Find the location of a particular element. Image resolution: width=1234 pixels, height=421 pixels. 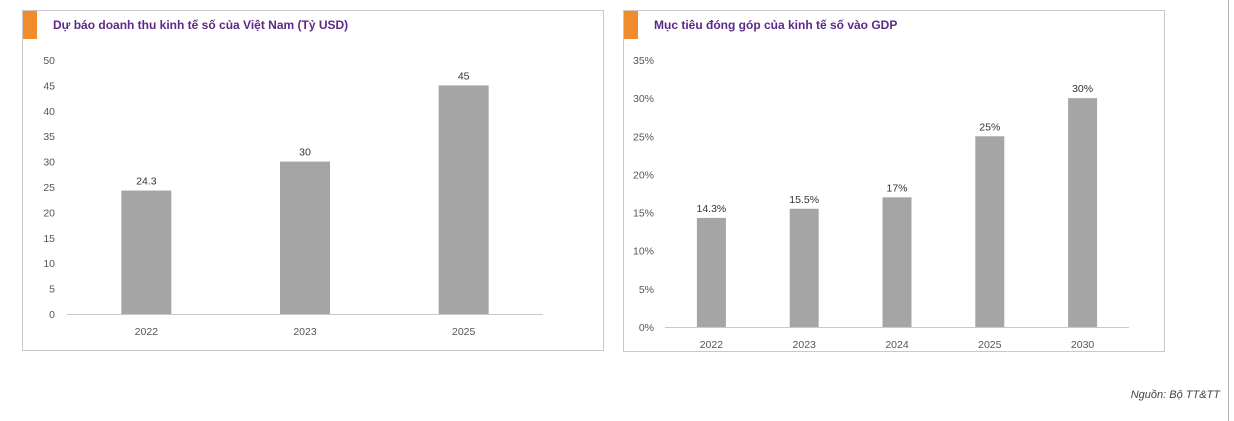

y-tick-label: 35% is located at coordinates (643, 61).